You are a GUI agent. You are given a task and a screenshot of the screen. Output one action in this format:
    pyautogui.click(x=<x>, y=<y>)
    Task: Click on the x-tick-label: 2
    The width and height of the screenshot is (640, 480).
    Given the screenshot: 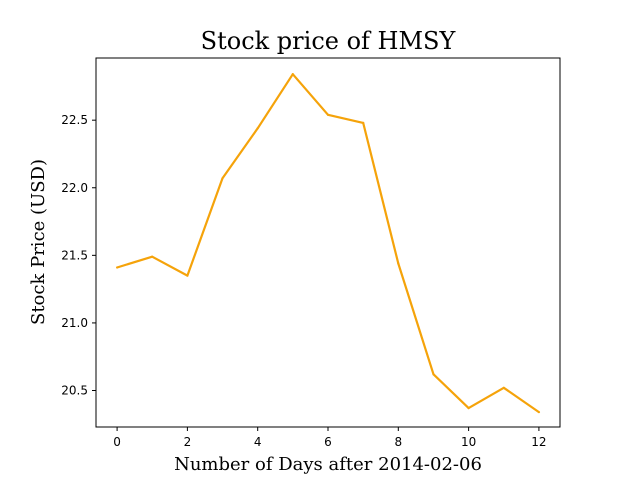 What is the action you would take?
    pyautogui.click(x=188, y=442)
    